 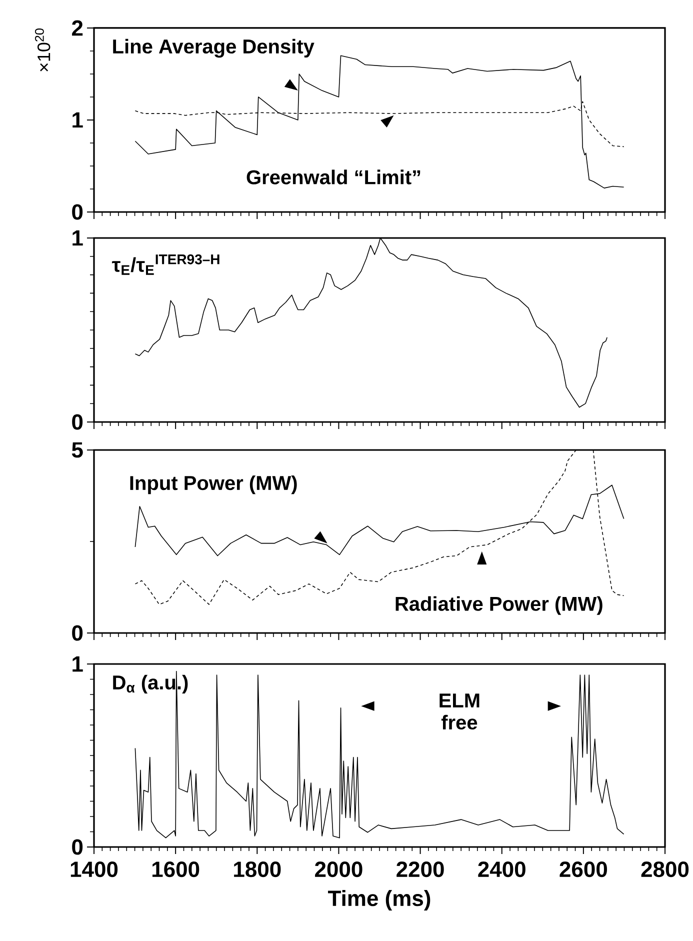 I want to click on y-tick-label: 2, so click(x=77, y=28).